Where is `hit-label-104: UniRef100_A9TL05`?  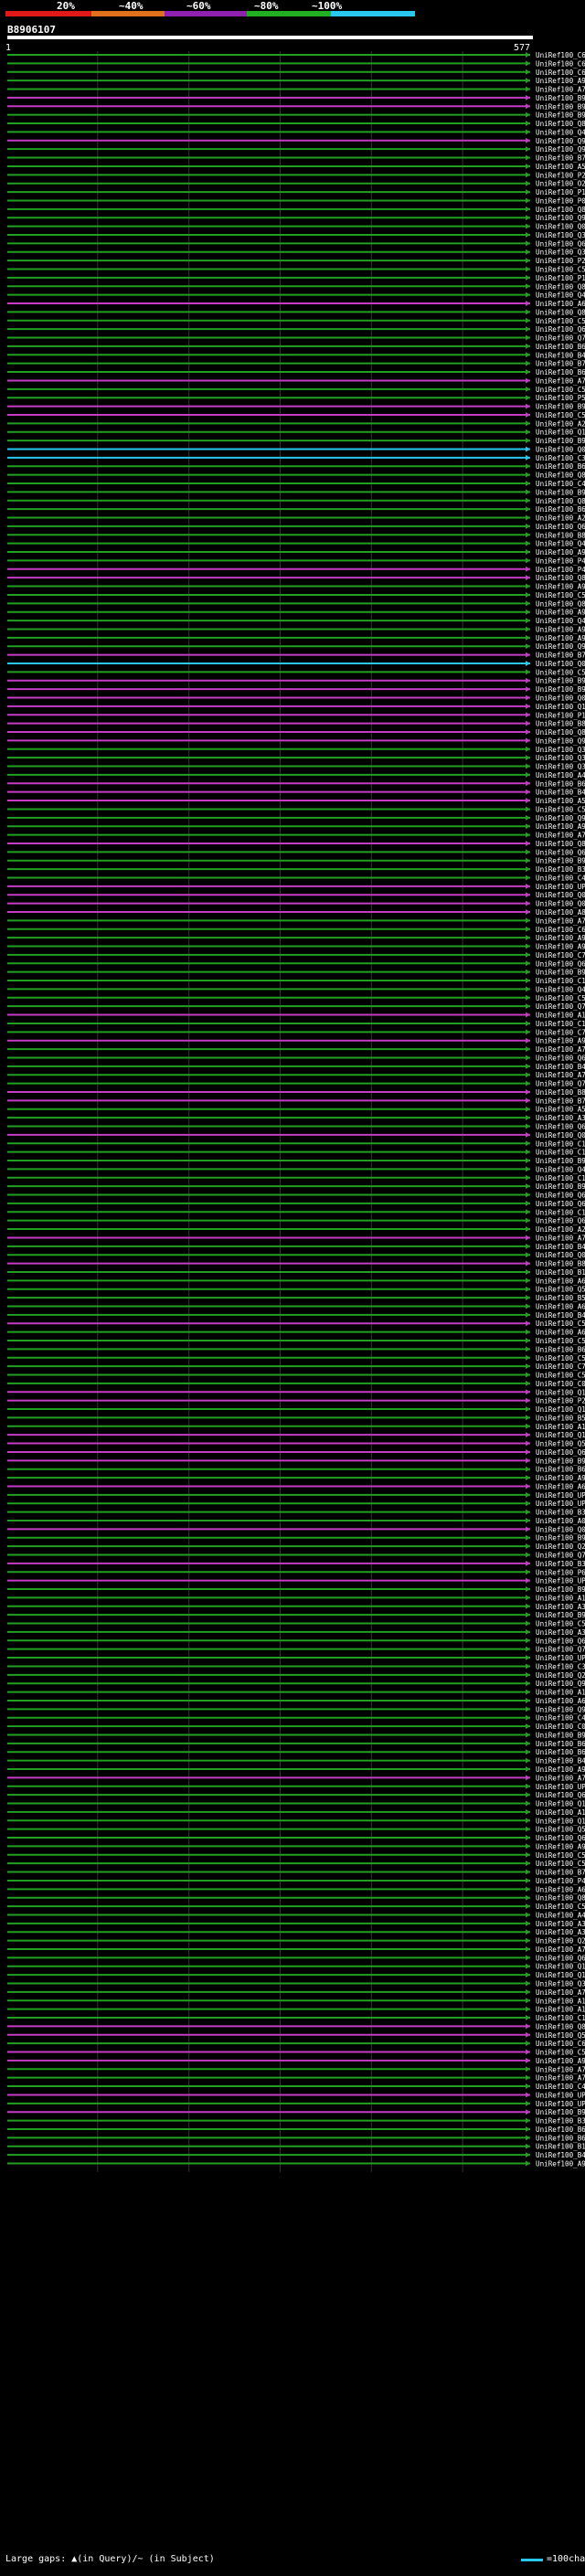
hit-label-104: UniRef100_A9TL05 is located at coordinates (561, 938).